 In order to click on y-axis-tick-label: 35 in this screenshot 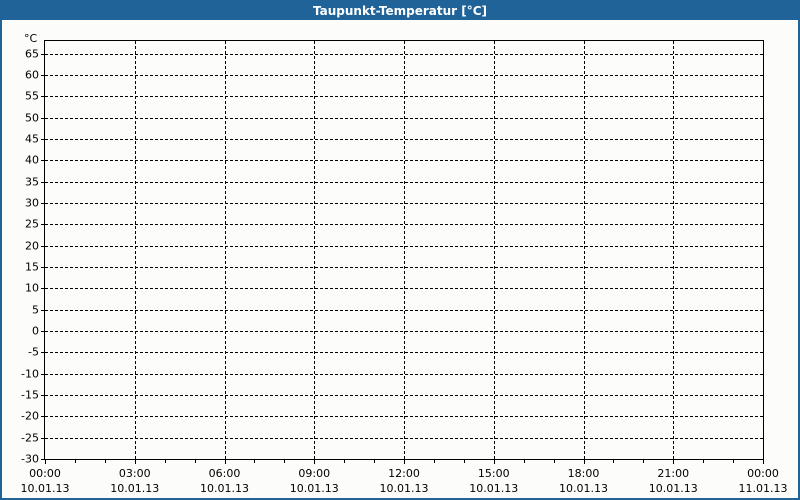, I will do `click(32, 182)`.